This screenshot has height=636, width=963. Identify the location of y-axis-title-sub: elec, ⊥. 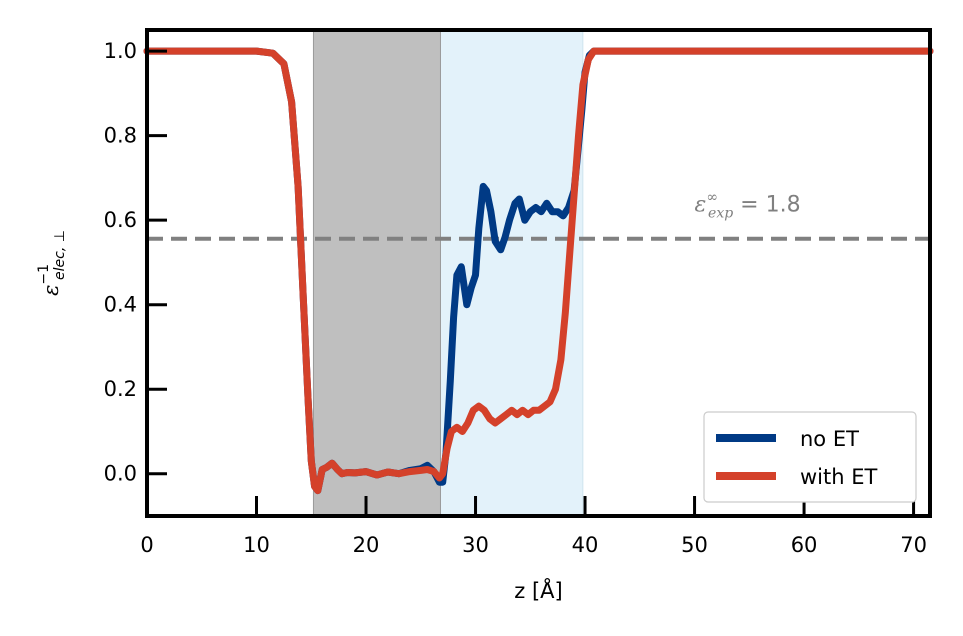
(60, 255).